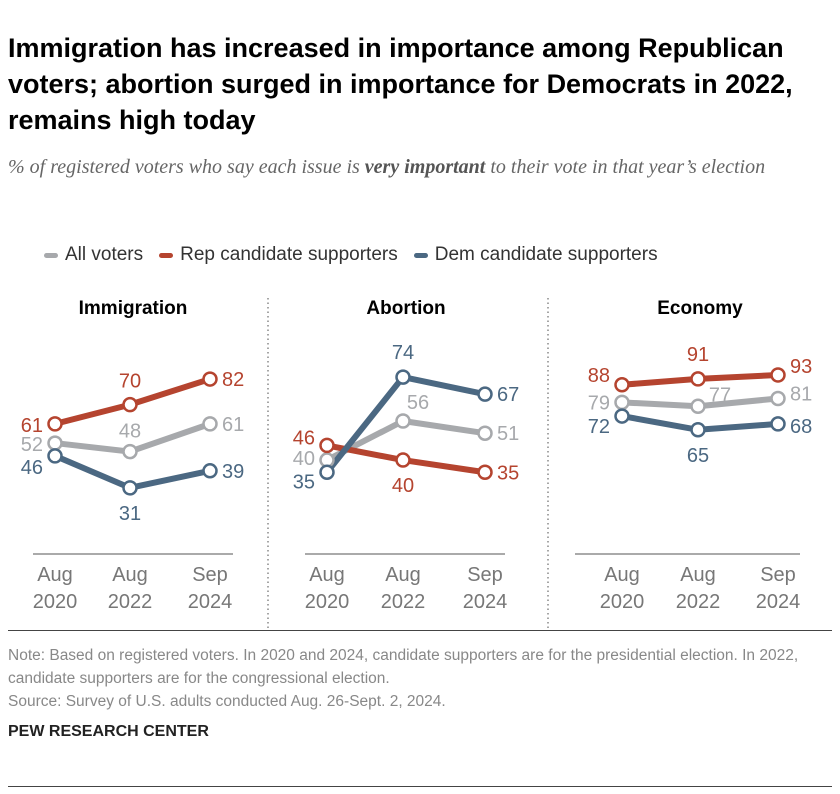  I want to click on data-label: 74, so click(403, 353).